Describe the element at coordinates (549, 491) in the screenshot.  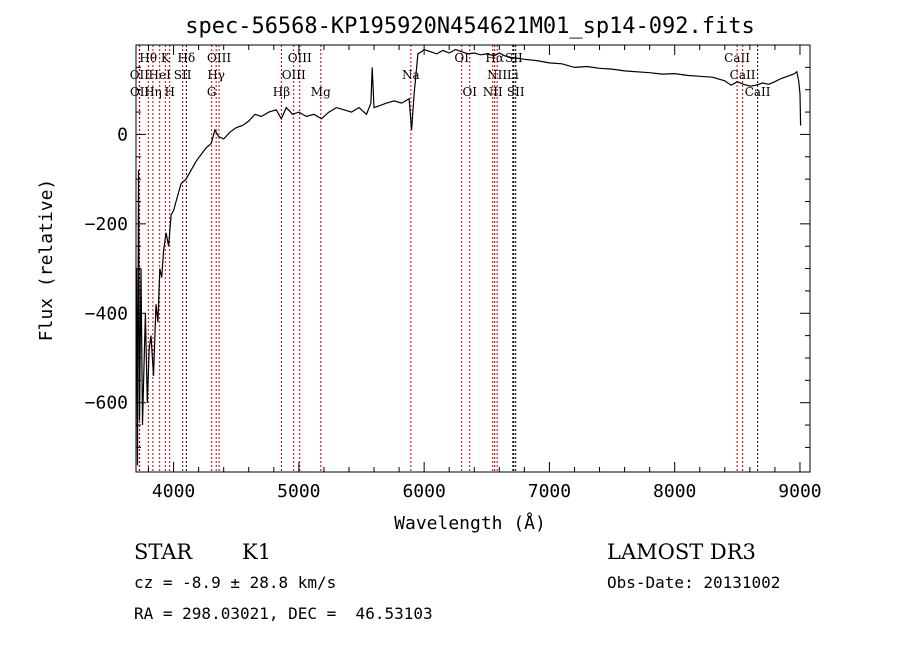
I see `x-tick-label: 7000` at that location.